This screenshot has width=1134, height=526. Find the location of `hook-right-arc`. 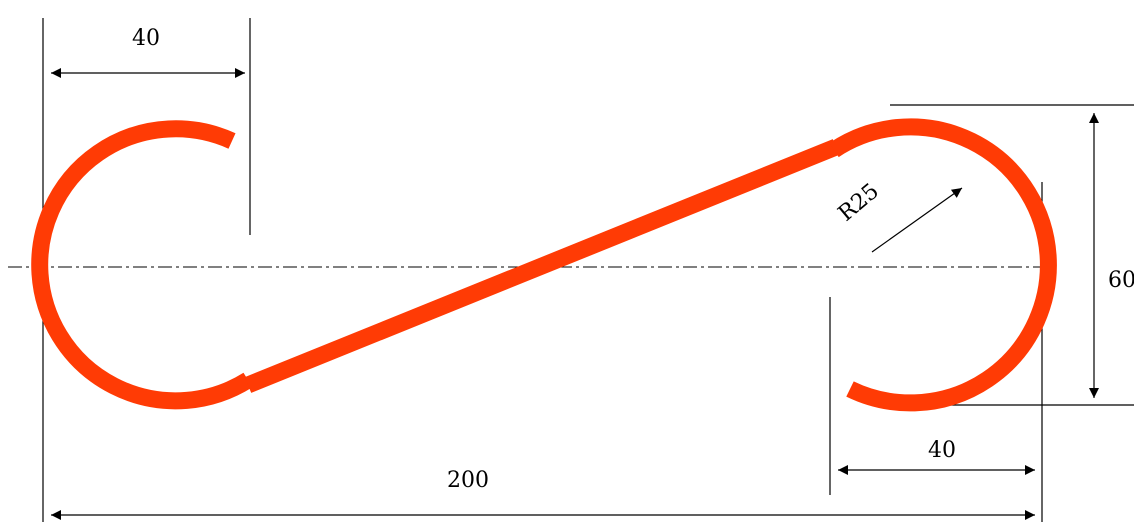

hook-right-arc is located at coordinates (943, 265).